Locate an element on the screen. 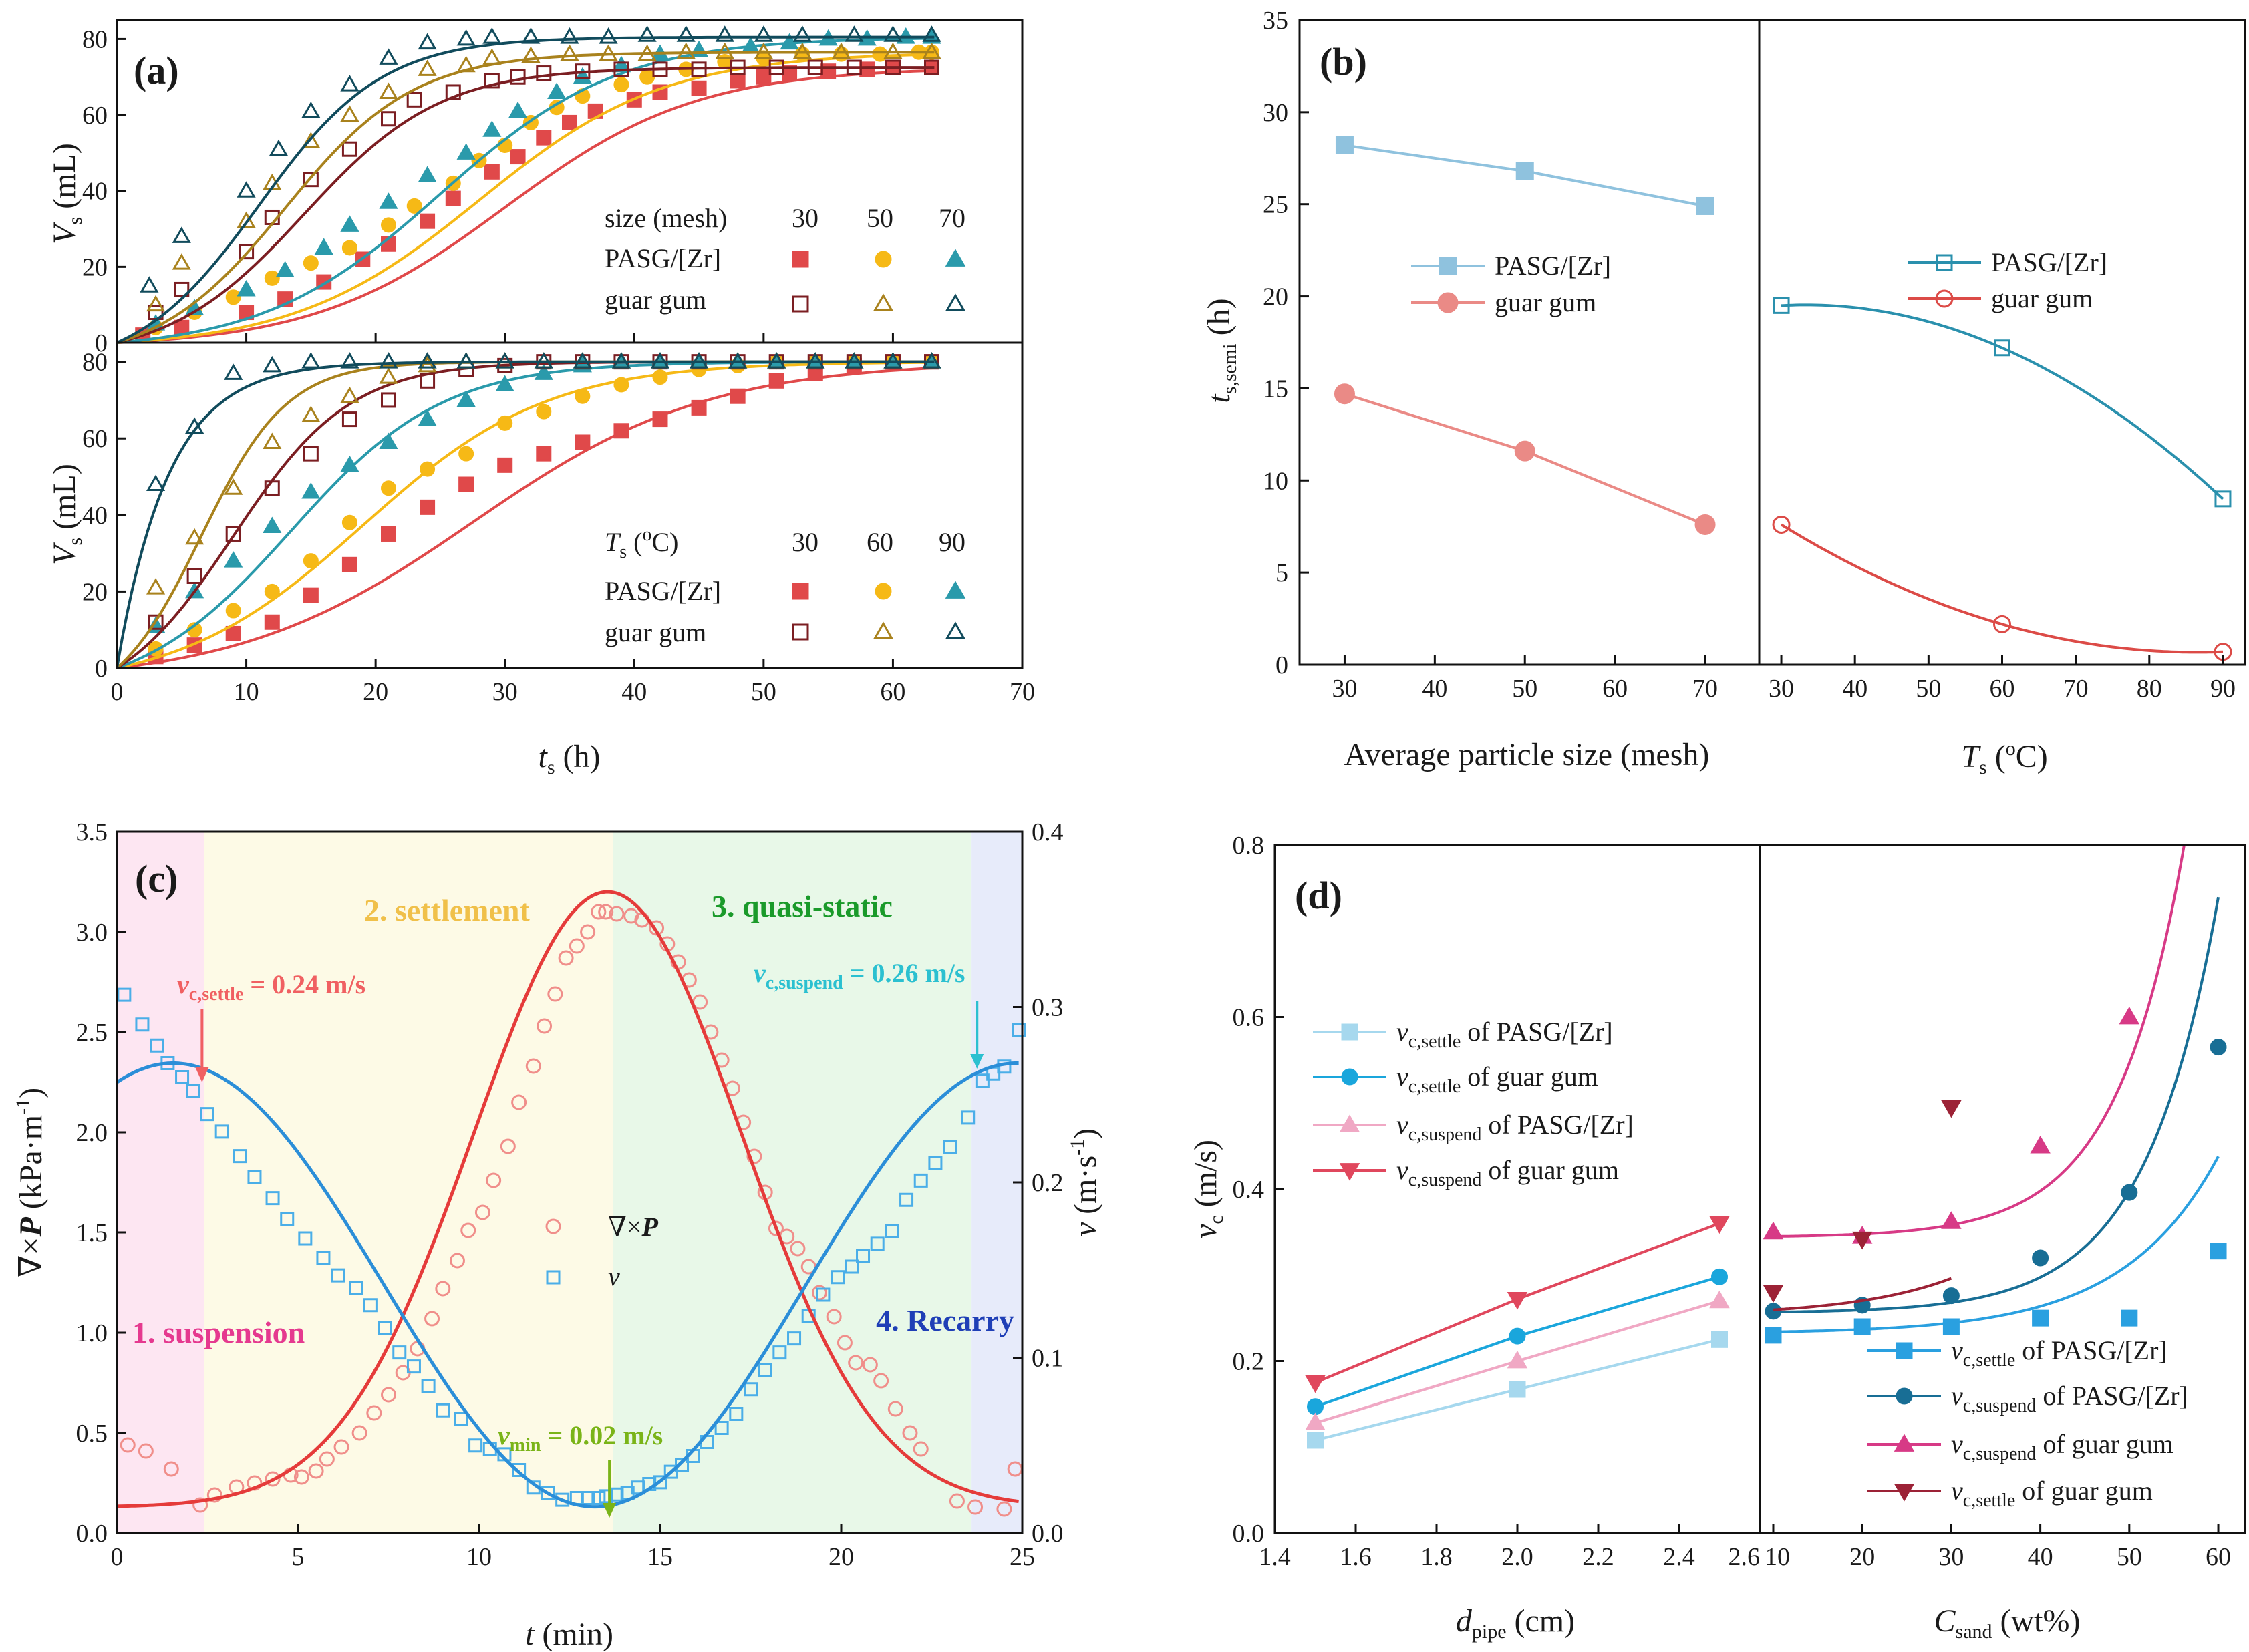 The height and width of the screenshot is (1652, 2249). a-xtick-label: 30 is located at coordinates (505, 692).